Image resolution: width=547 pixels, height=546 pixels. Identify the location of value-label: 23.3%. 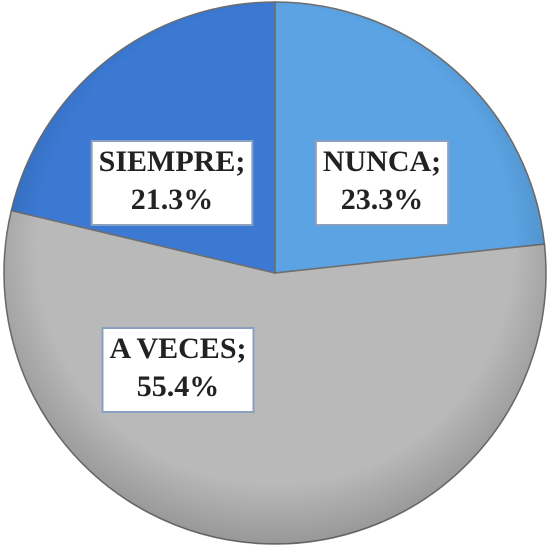
(382, 199).